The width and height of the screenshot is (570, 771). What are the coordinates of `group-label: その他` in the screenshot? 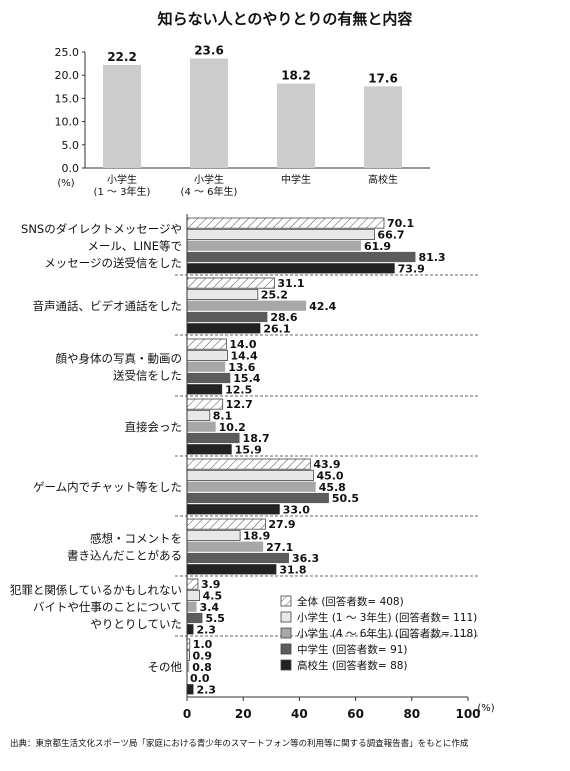 It's located at (165, 667).